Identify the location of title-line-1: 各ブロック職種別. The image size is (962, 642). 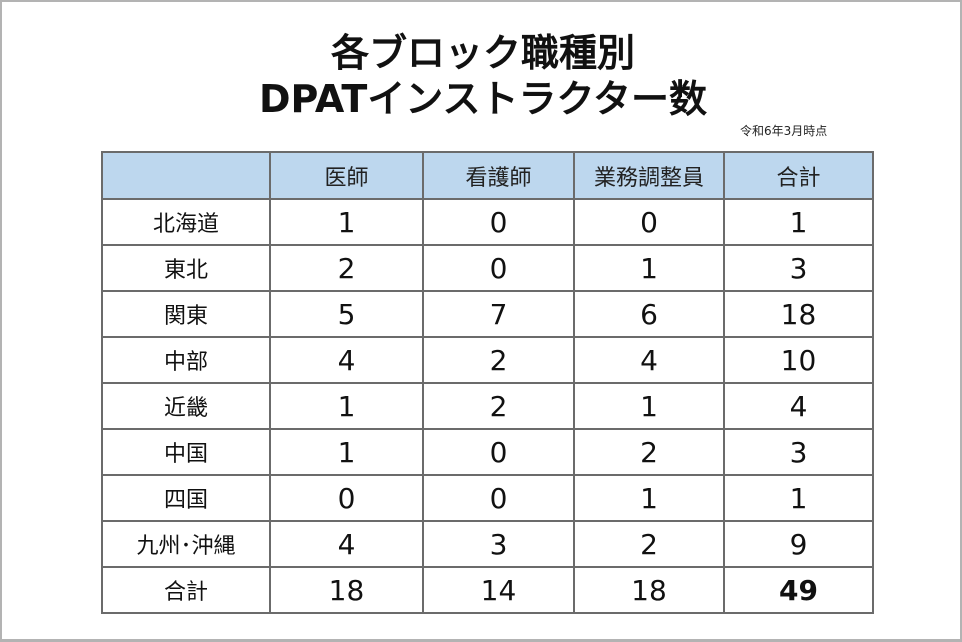
(482, 53).